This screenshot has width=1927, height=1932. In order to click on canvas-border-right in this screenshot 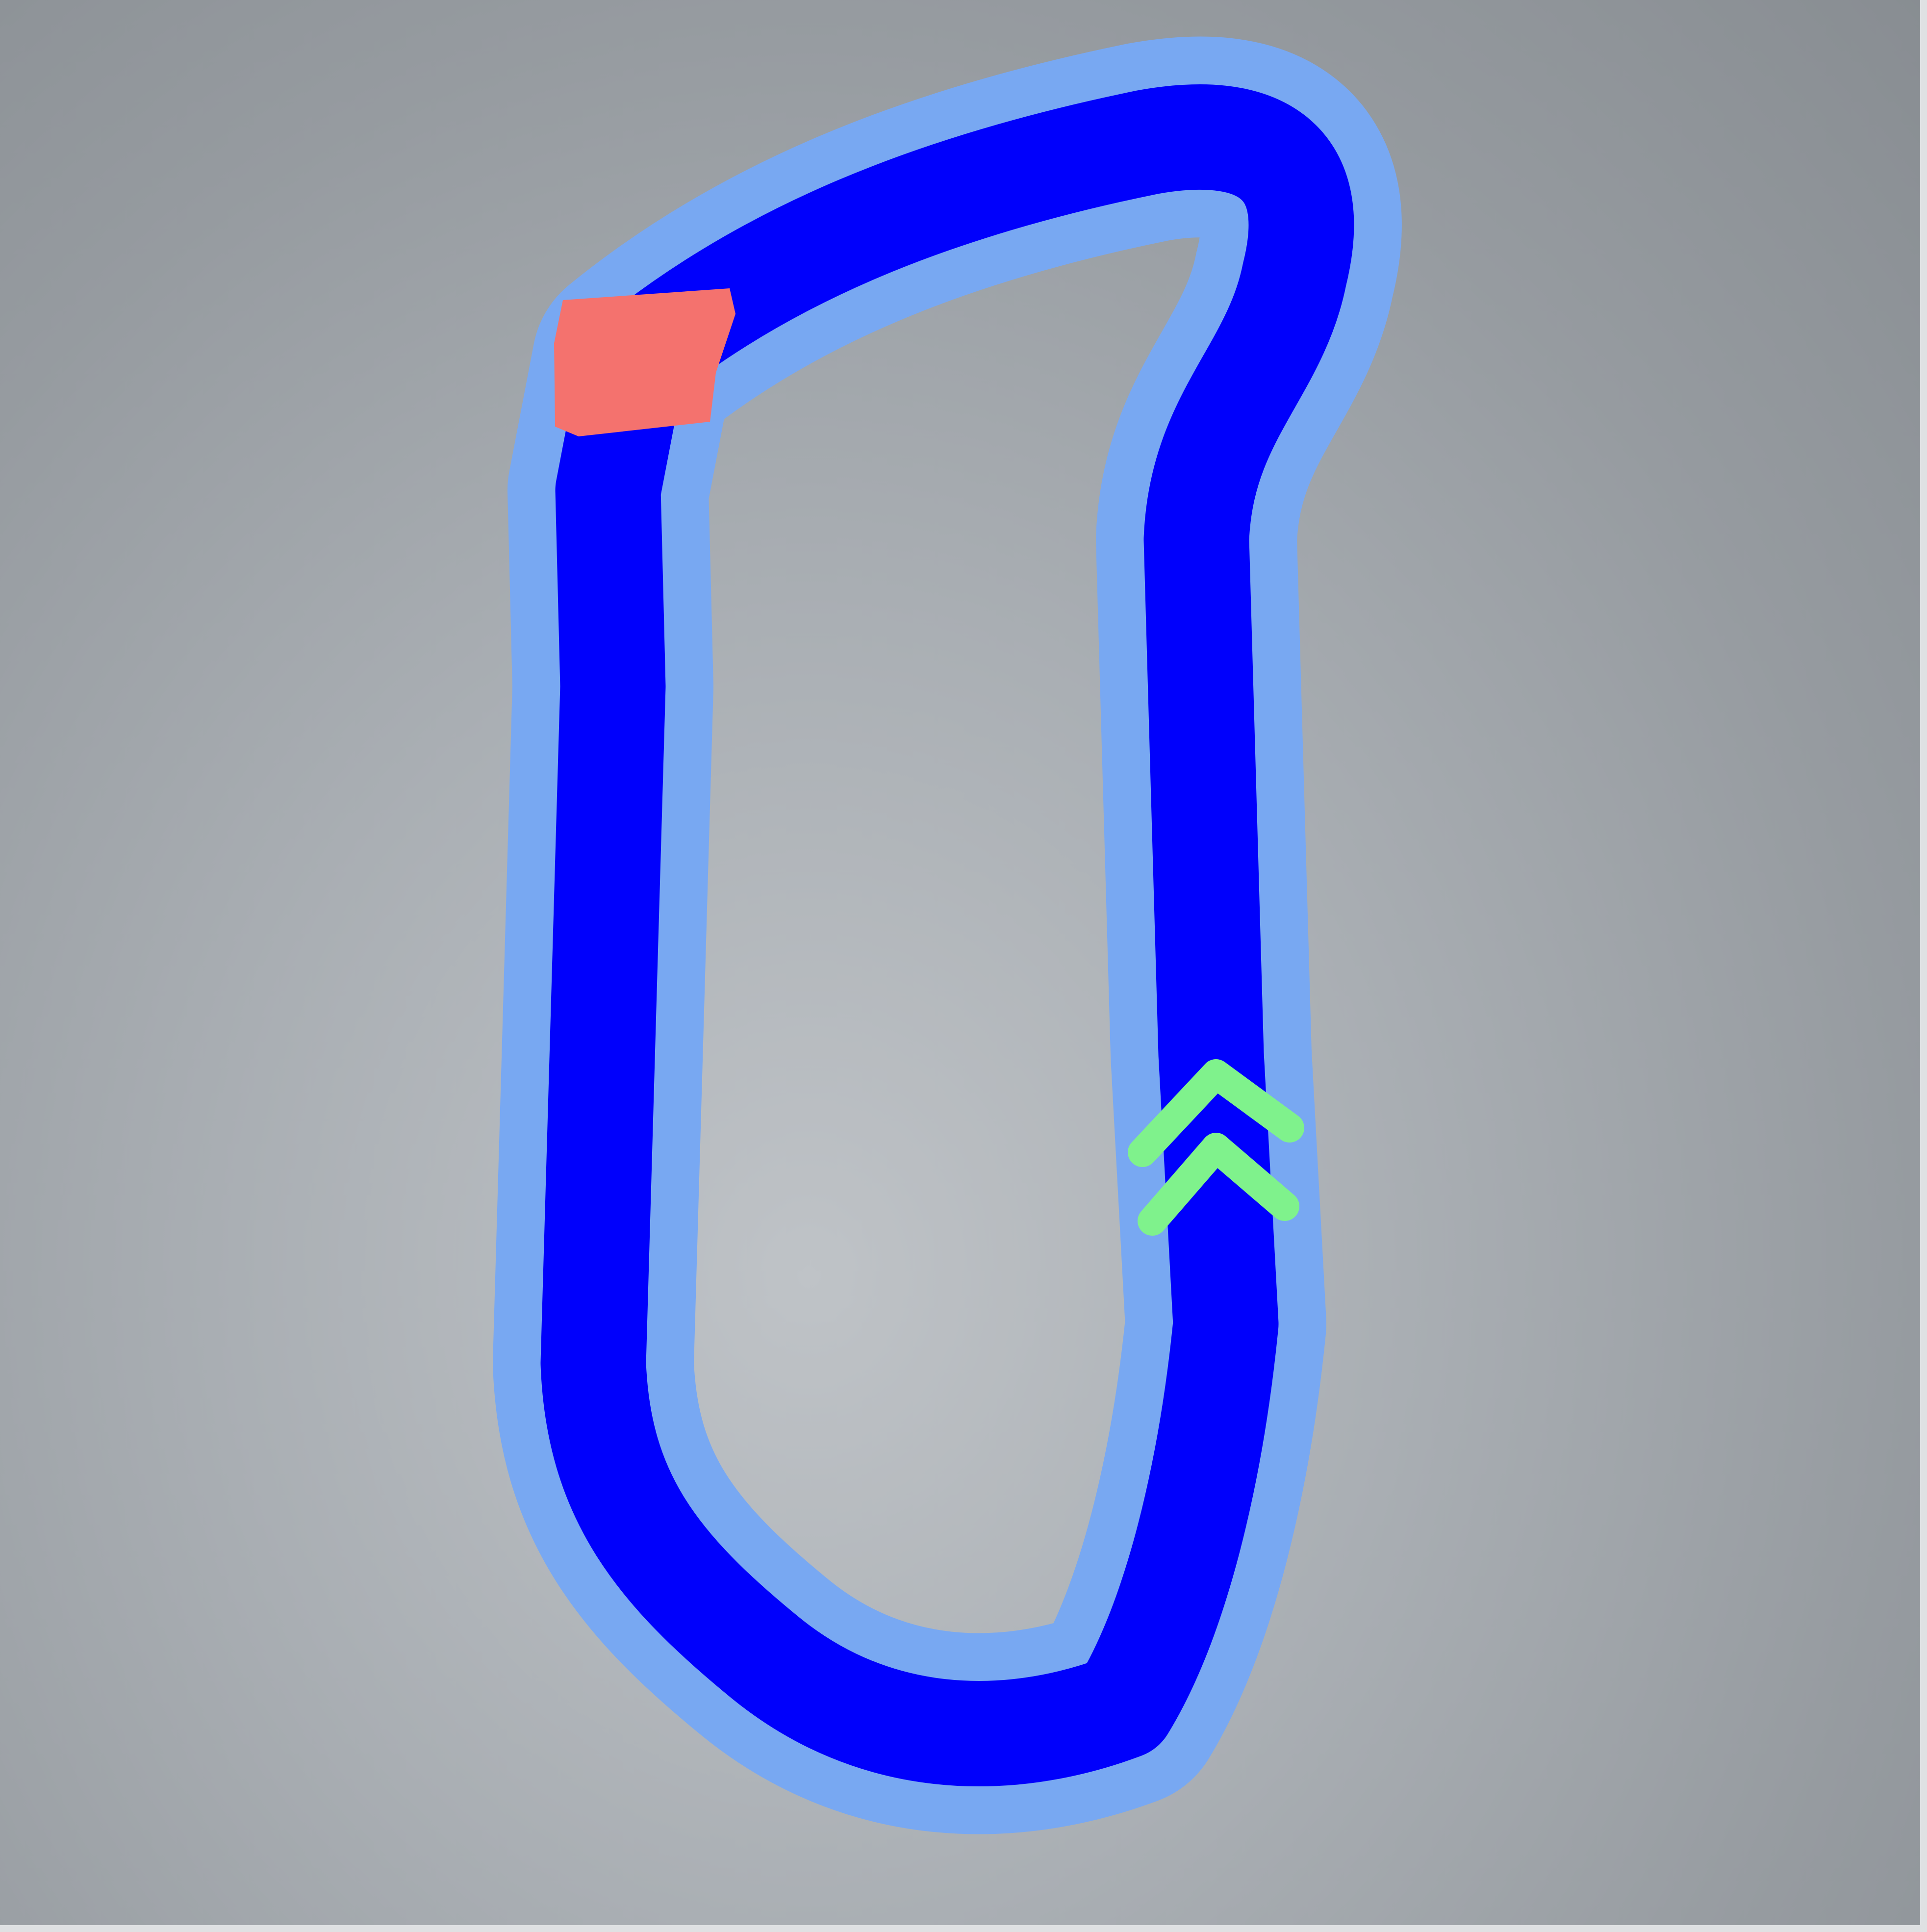, I will do `click(1923, 966)`.